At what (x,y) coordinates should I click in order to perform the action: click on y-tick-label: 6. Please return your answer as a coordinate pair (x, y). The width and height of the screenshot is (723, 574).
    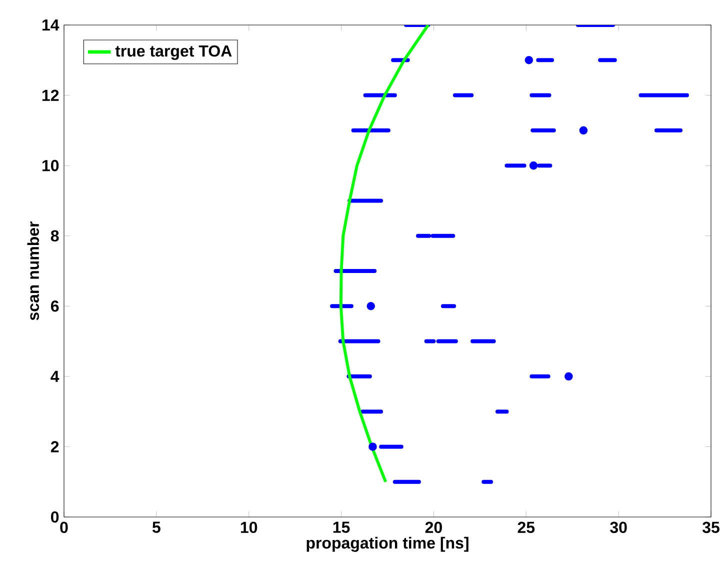
    Looking at the image, I should click on (54, 306).